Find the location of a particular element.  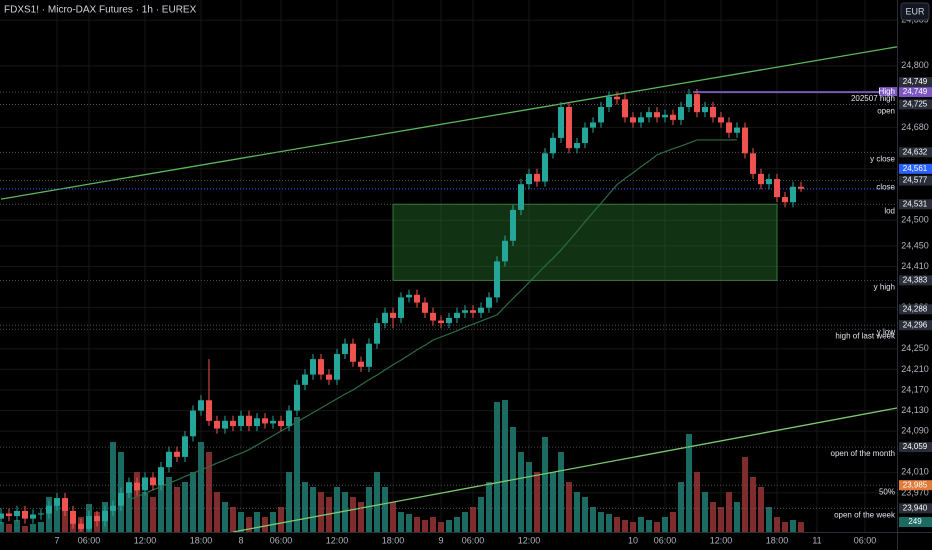

level-name: 50% is located at coordinates (887, 491).